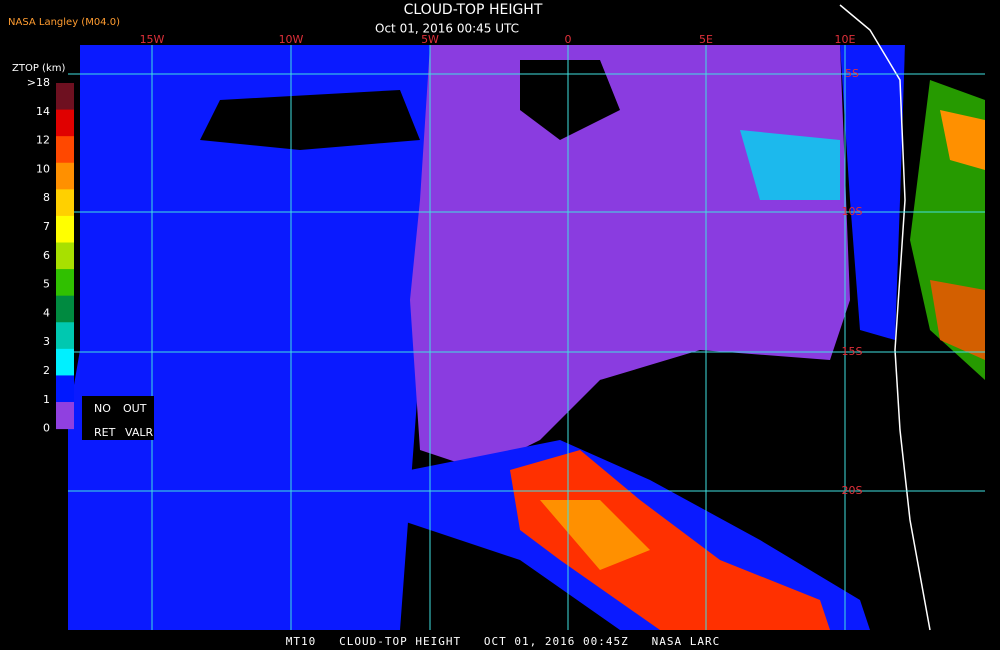 The height and width of the screenshot is (650, 1000). Describe the element at coordinates (430, 39) in the screenshot. I see `longitude-label: 5W` at that location.